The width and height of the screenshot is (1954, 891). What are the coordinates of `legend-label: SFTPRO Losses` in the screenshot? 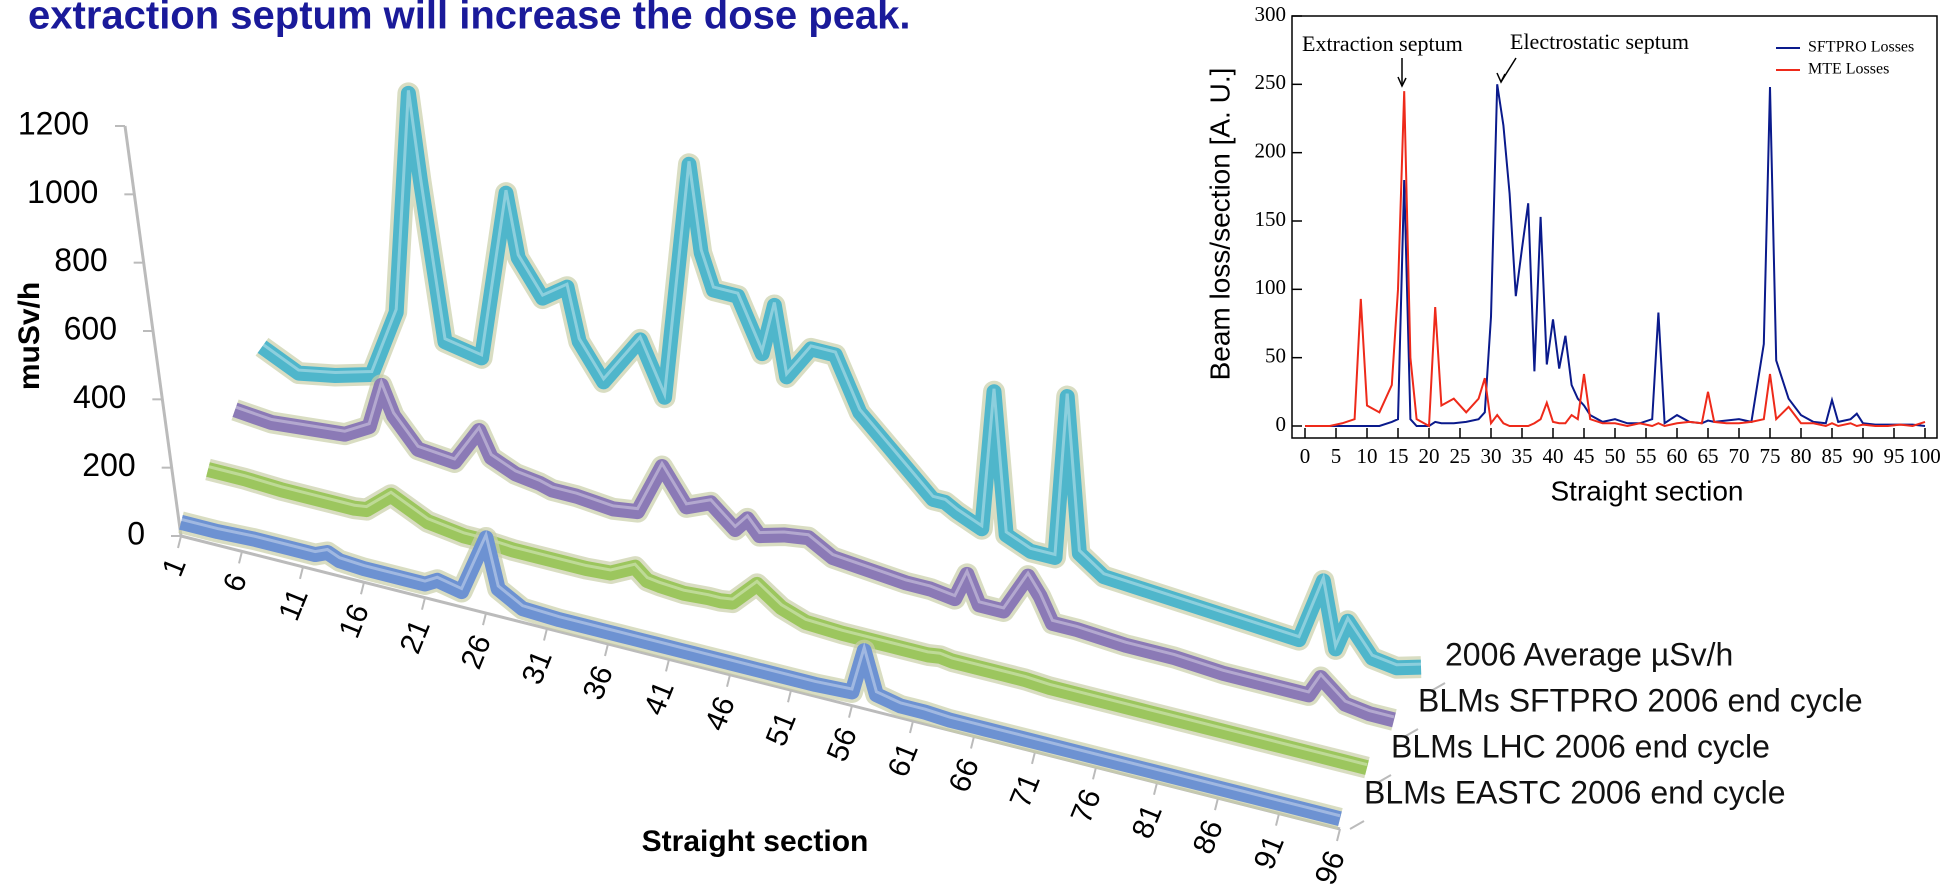 It's located at (1861, 47).